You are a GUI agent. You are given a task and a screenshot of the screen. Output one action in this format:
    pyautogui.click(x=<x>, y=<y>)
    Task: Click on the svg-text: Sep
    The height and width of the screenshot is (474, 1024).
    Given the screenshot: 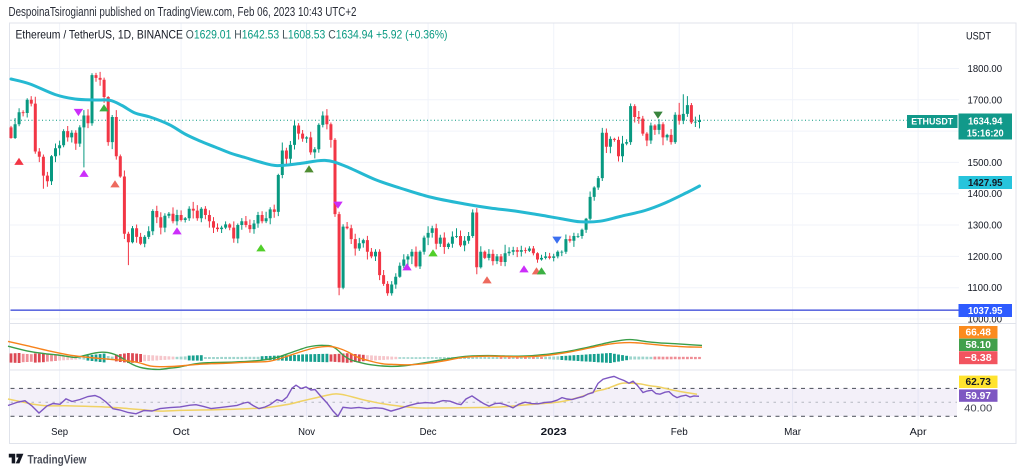 What is the action you would take?
    pyautogui.click(x=59, y=432)
    